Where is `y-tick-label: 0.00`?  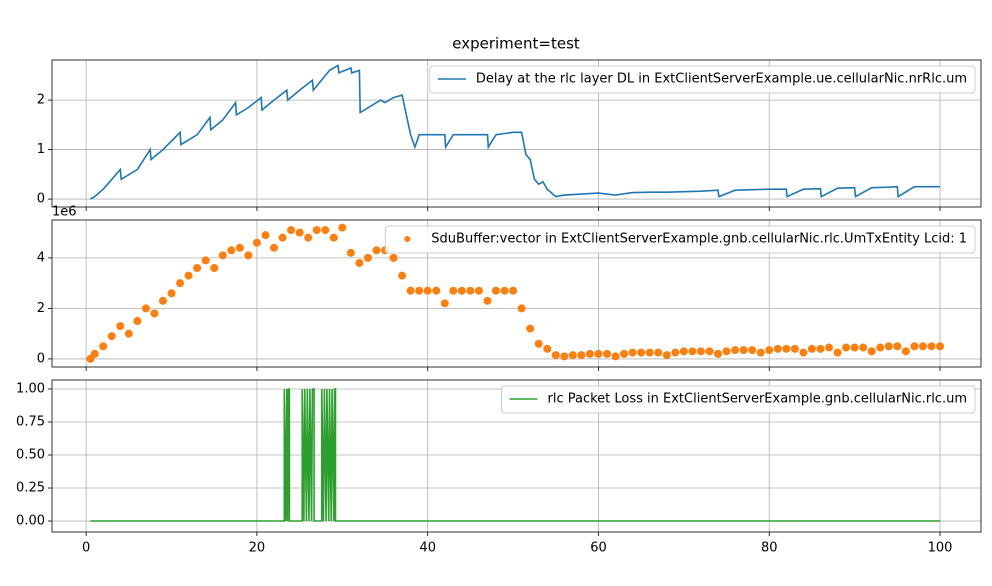 y-tick-label: 0.00 is located at coordinates (30, 521).